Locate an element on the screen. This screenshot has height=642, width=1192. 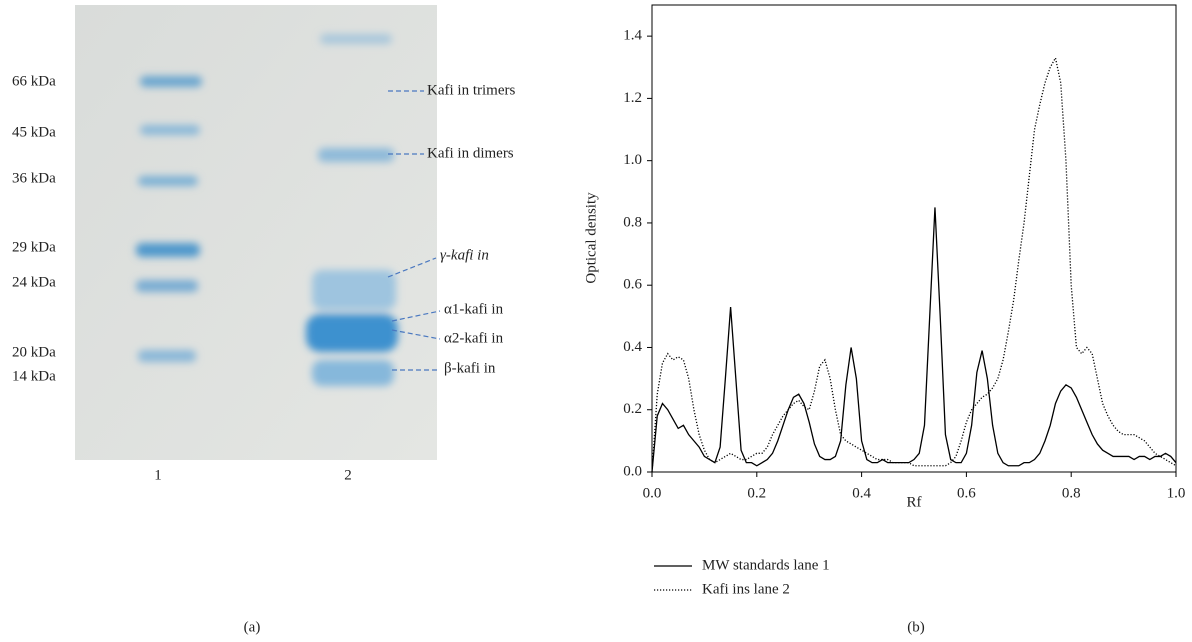
x-tick-label: 0.8 is located at coordinates (1071, 493).